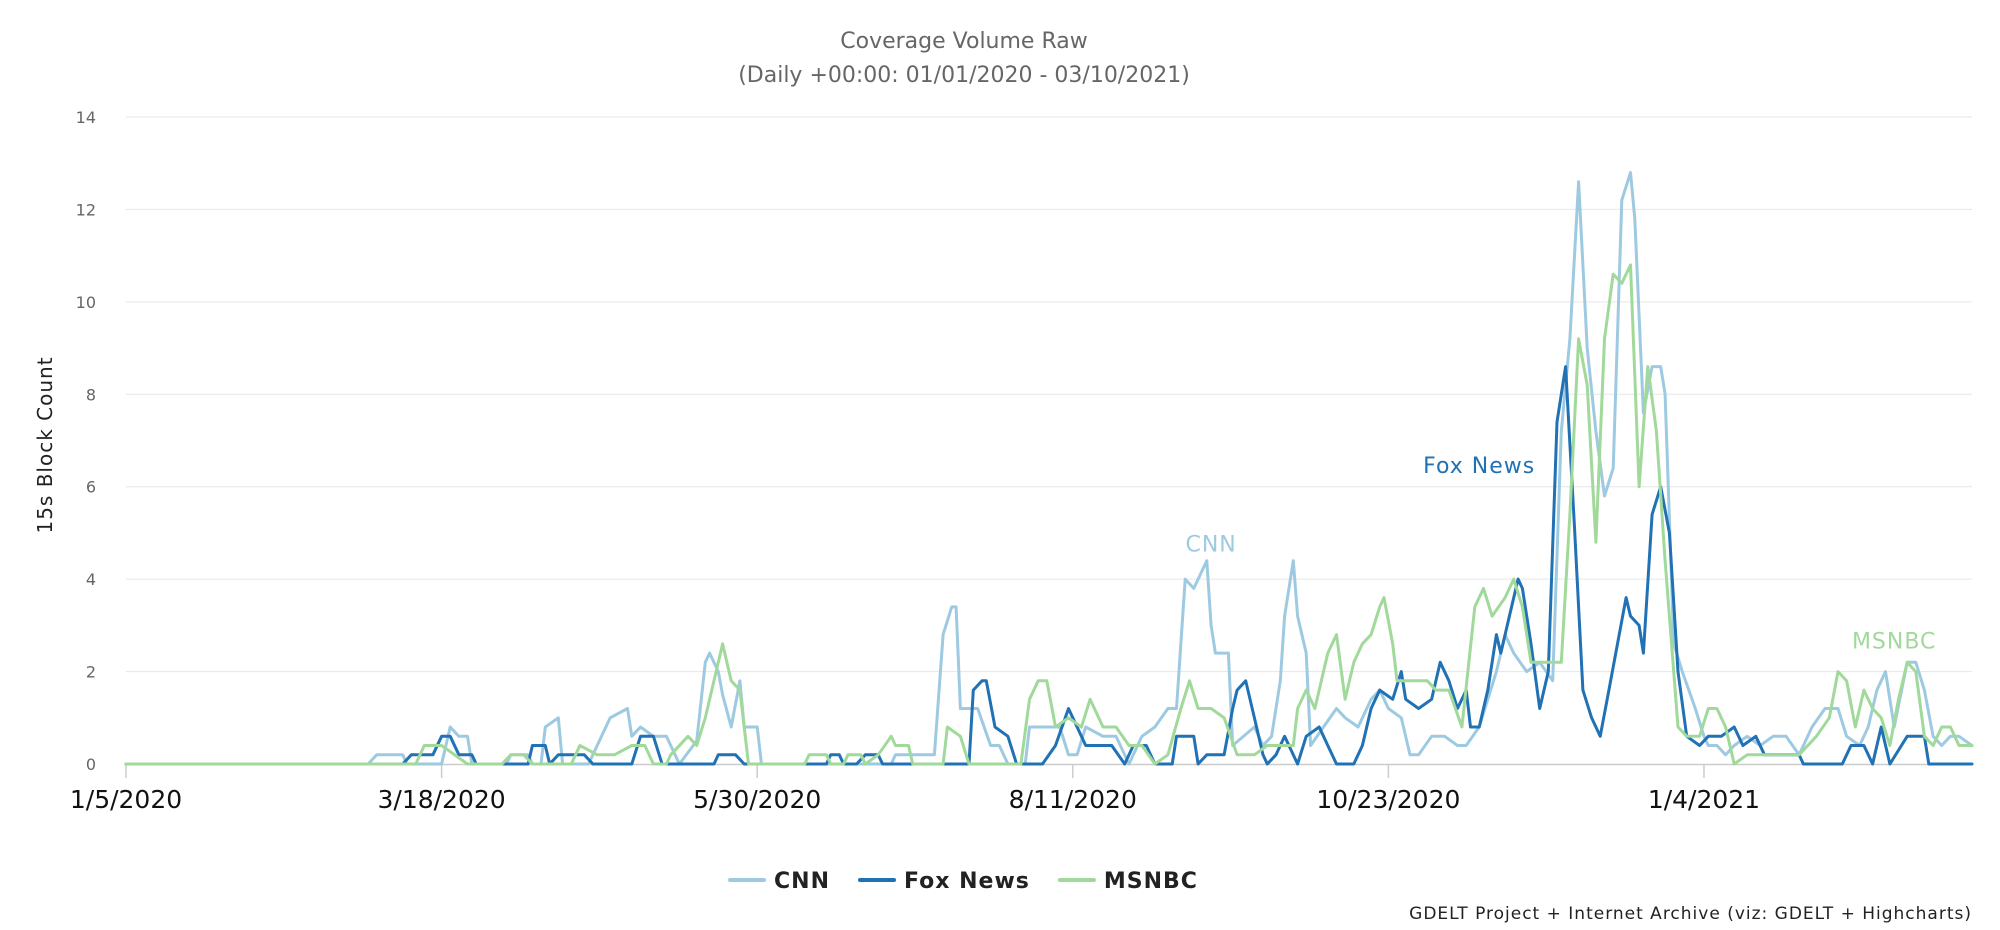 The width and height of the screenshot is (2000, 930). I want to click on series-label-msnbc: MSNBC, so click(1894, 641).